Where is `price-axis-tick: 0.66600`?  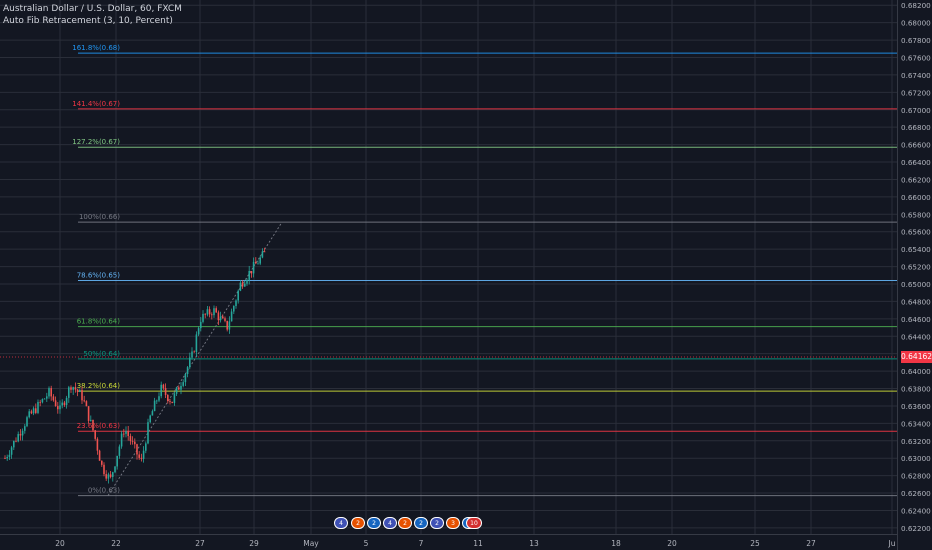 price-axis-tick: 0.66600 is located at coordinates (916, 145).